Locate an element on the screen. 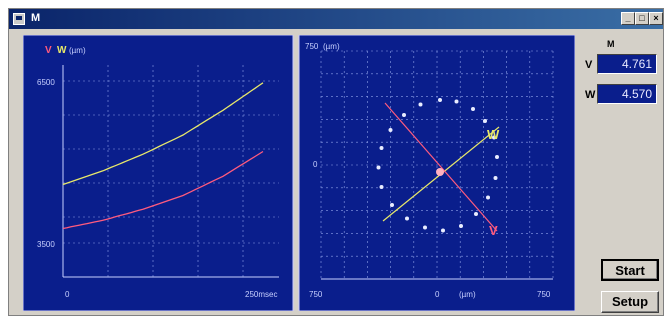  legend-v: V is located at coordinates (48, 50).